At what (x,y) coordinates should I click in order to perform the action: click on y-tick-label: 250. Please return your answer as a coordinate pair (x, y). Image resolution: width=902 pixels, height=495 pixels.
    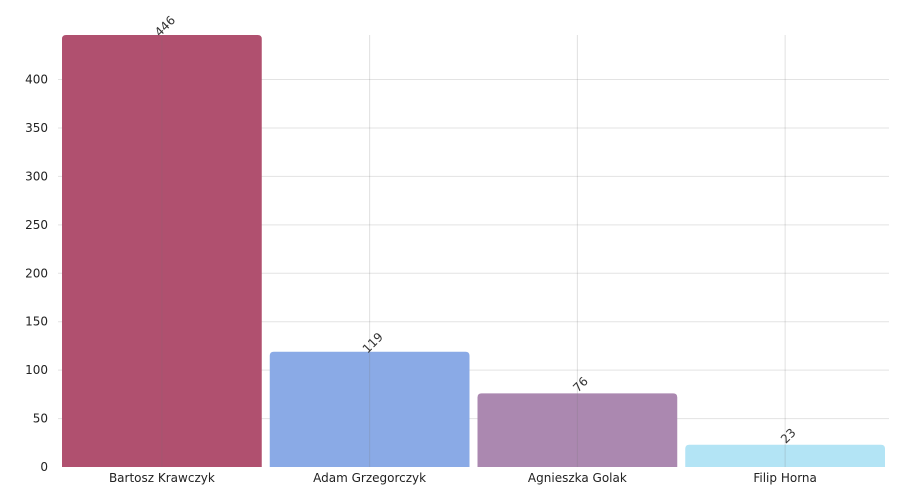
    Looking at the image, I should click on (36, 225).